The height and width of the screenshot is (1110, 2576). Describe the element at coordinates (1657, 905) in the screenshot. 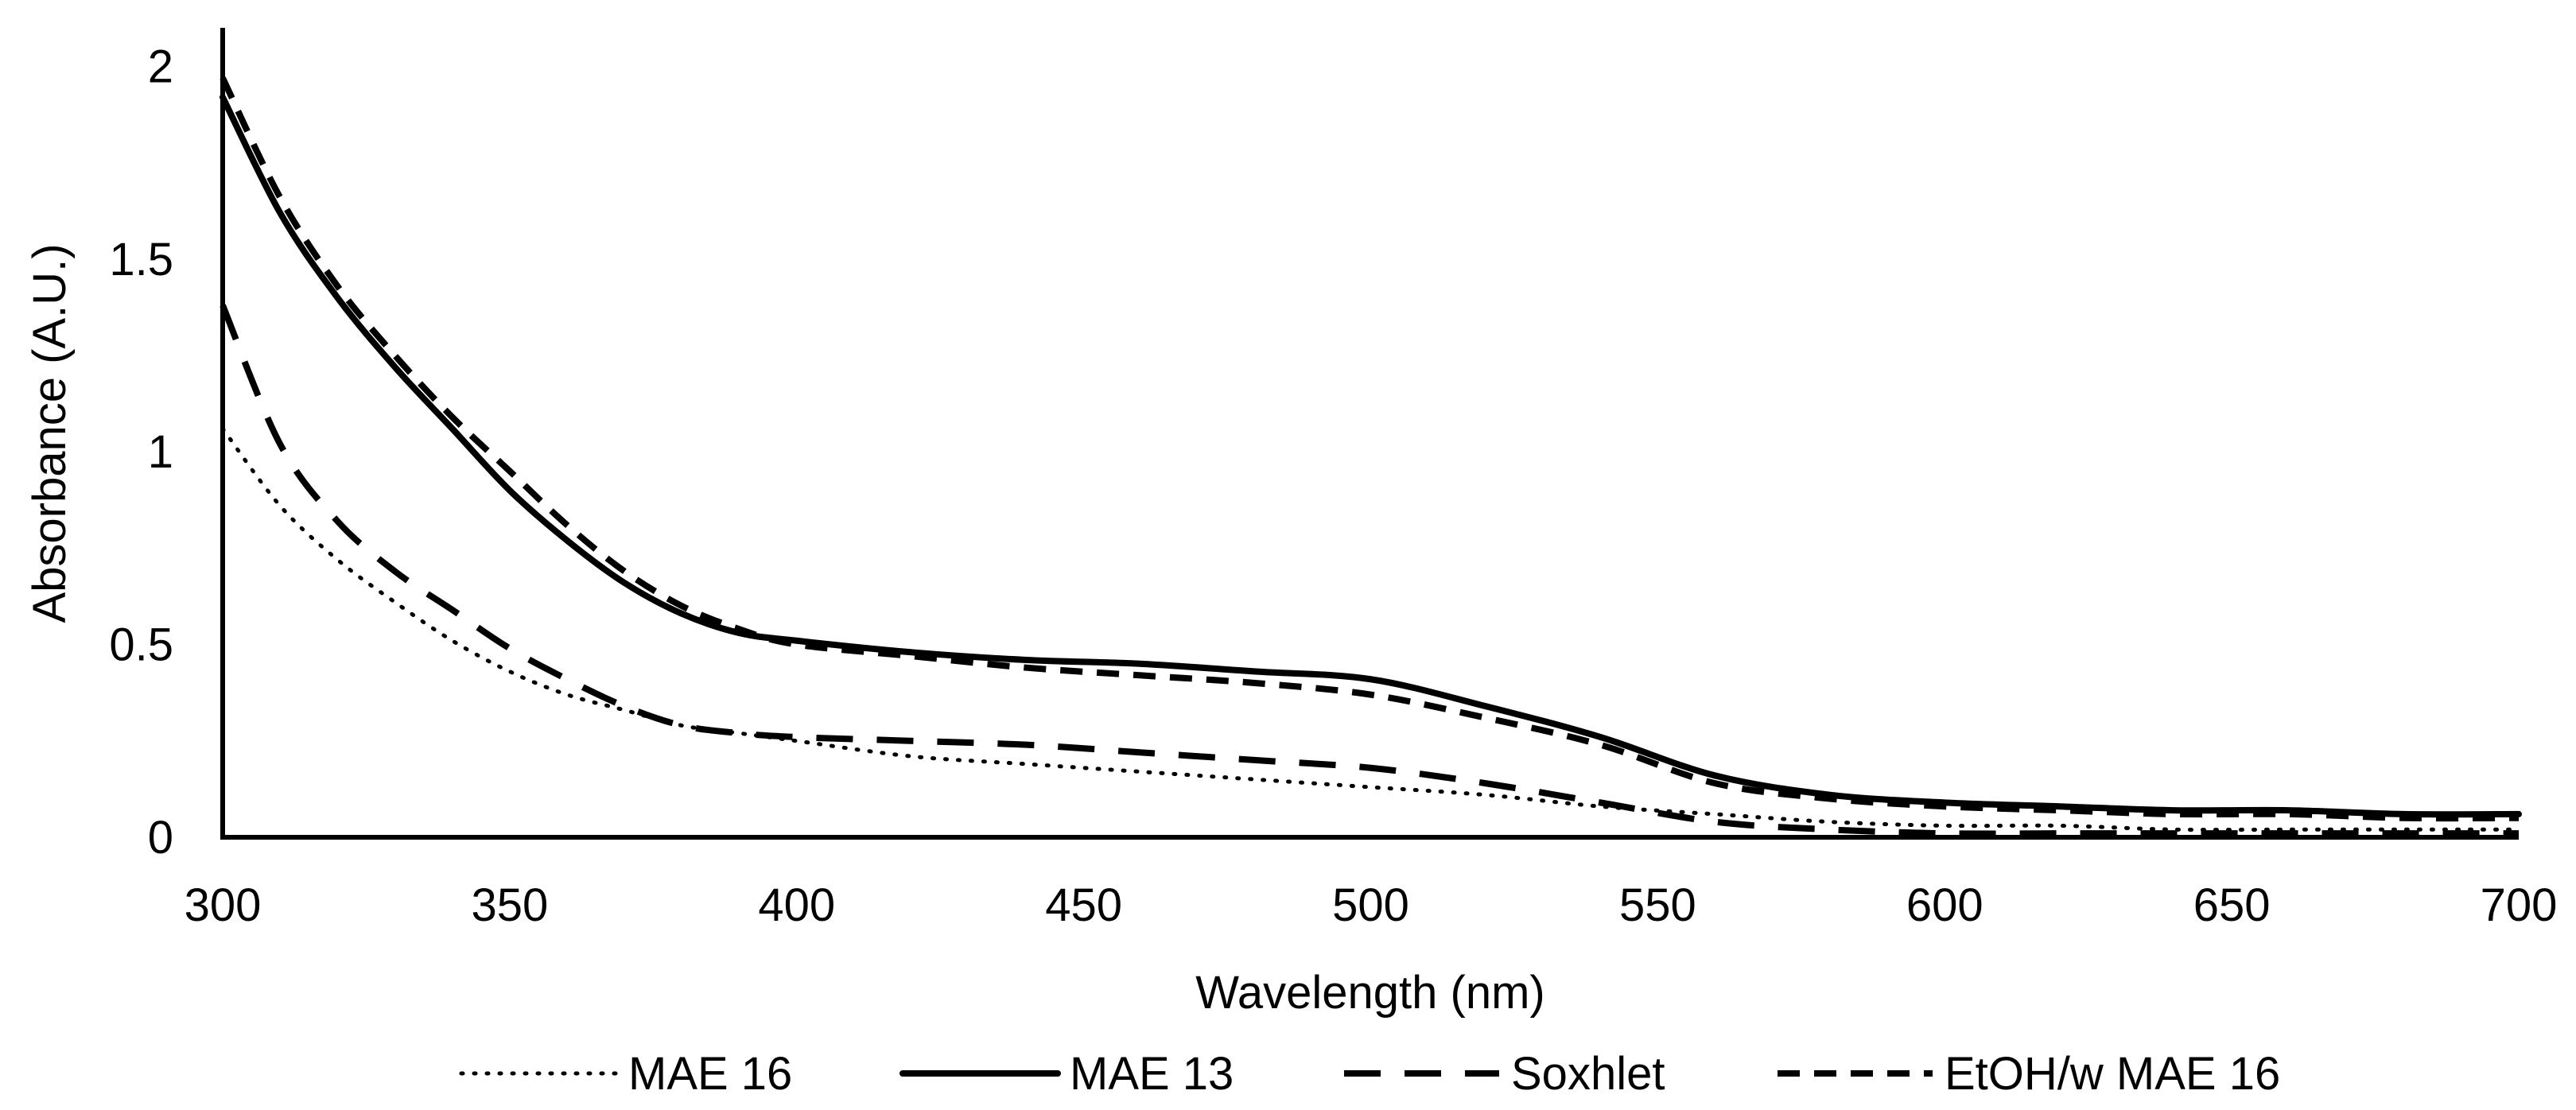

I see `x-tick-label: 550` at that location.